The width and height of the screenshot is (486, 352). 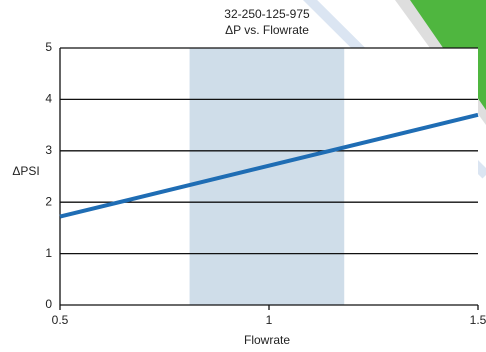 What do you see at coordinates (48, 253) in the screenshot?
I see `y-tick-label: 1` at bounding box center [48, 253].